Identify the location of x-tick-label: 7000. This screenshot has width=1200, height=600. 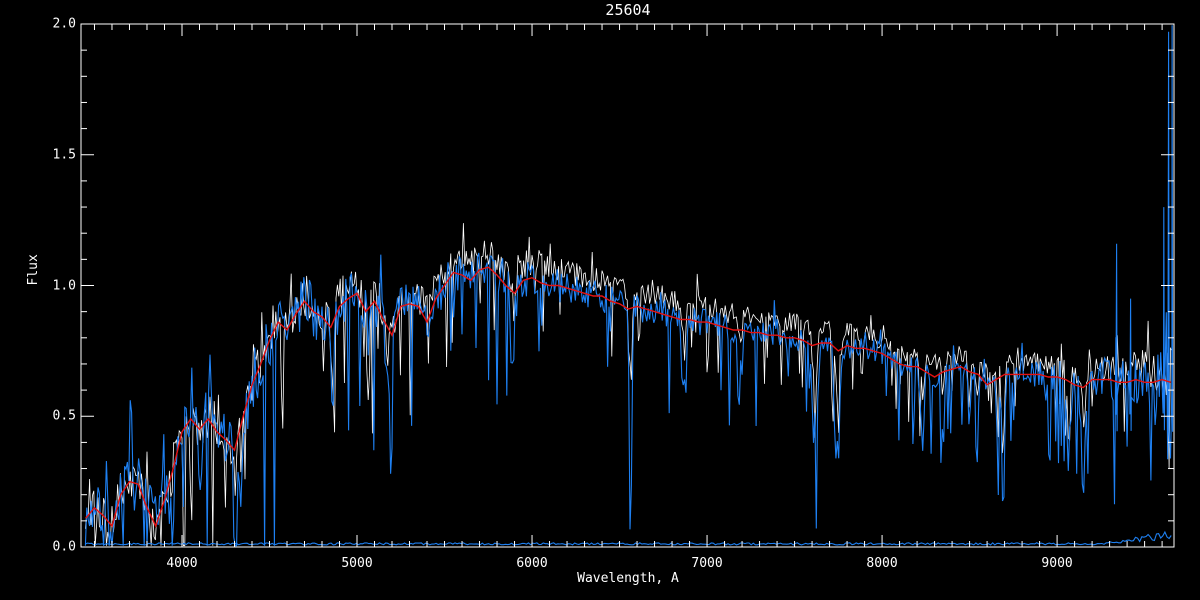
(707, 563).